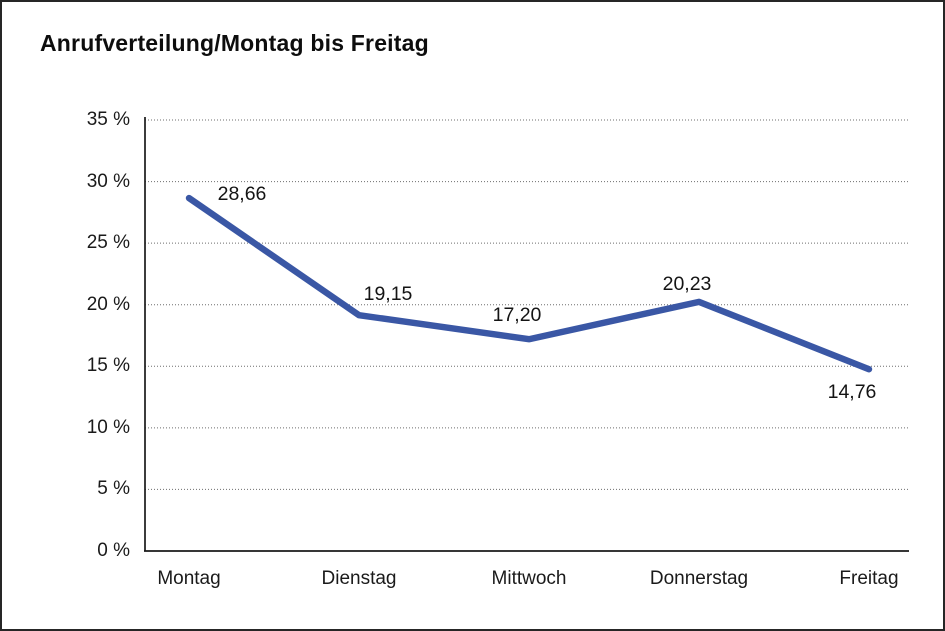 The height and width of the screenshot is (631, 945). What do you see at coordinates (869, 578) in the screenshot?
I see `x-axis-category-label: Freitag` at bounding box center [869, 578].